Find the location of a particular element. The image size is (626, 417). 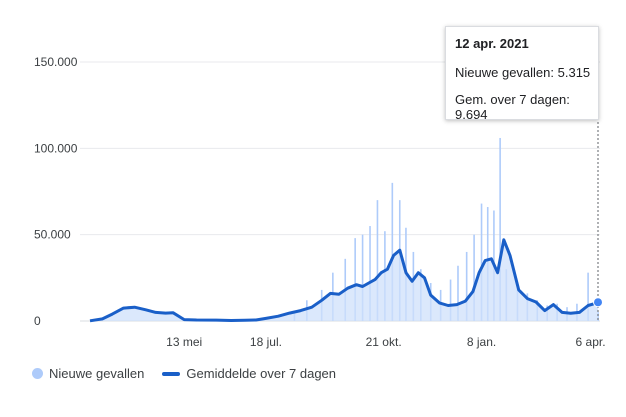

tooltip-7day-average: Gem. over 7 dagen: 9.694 is located at coordinates (512, 107).